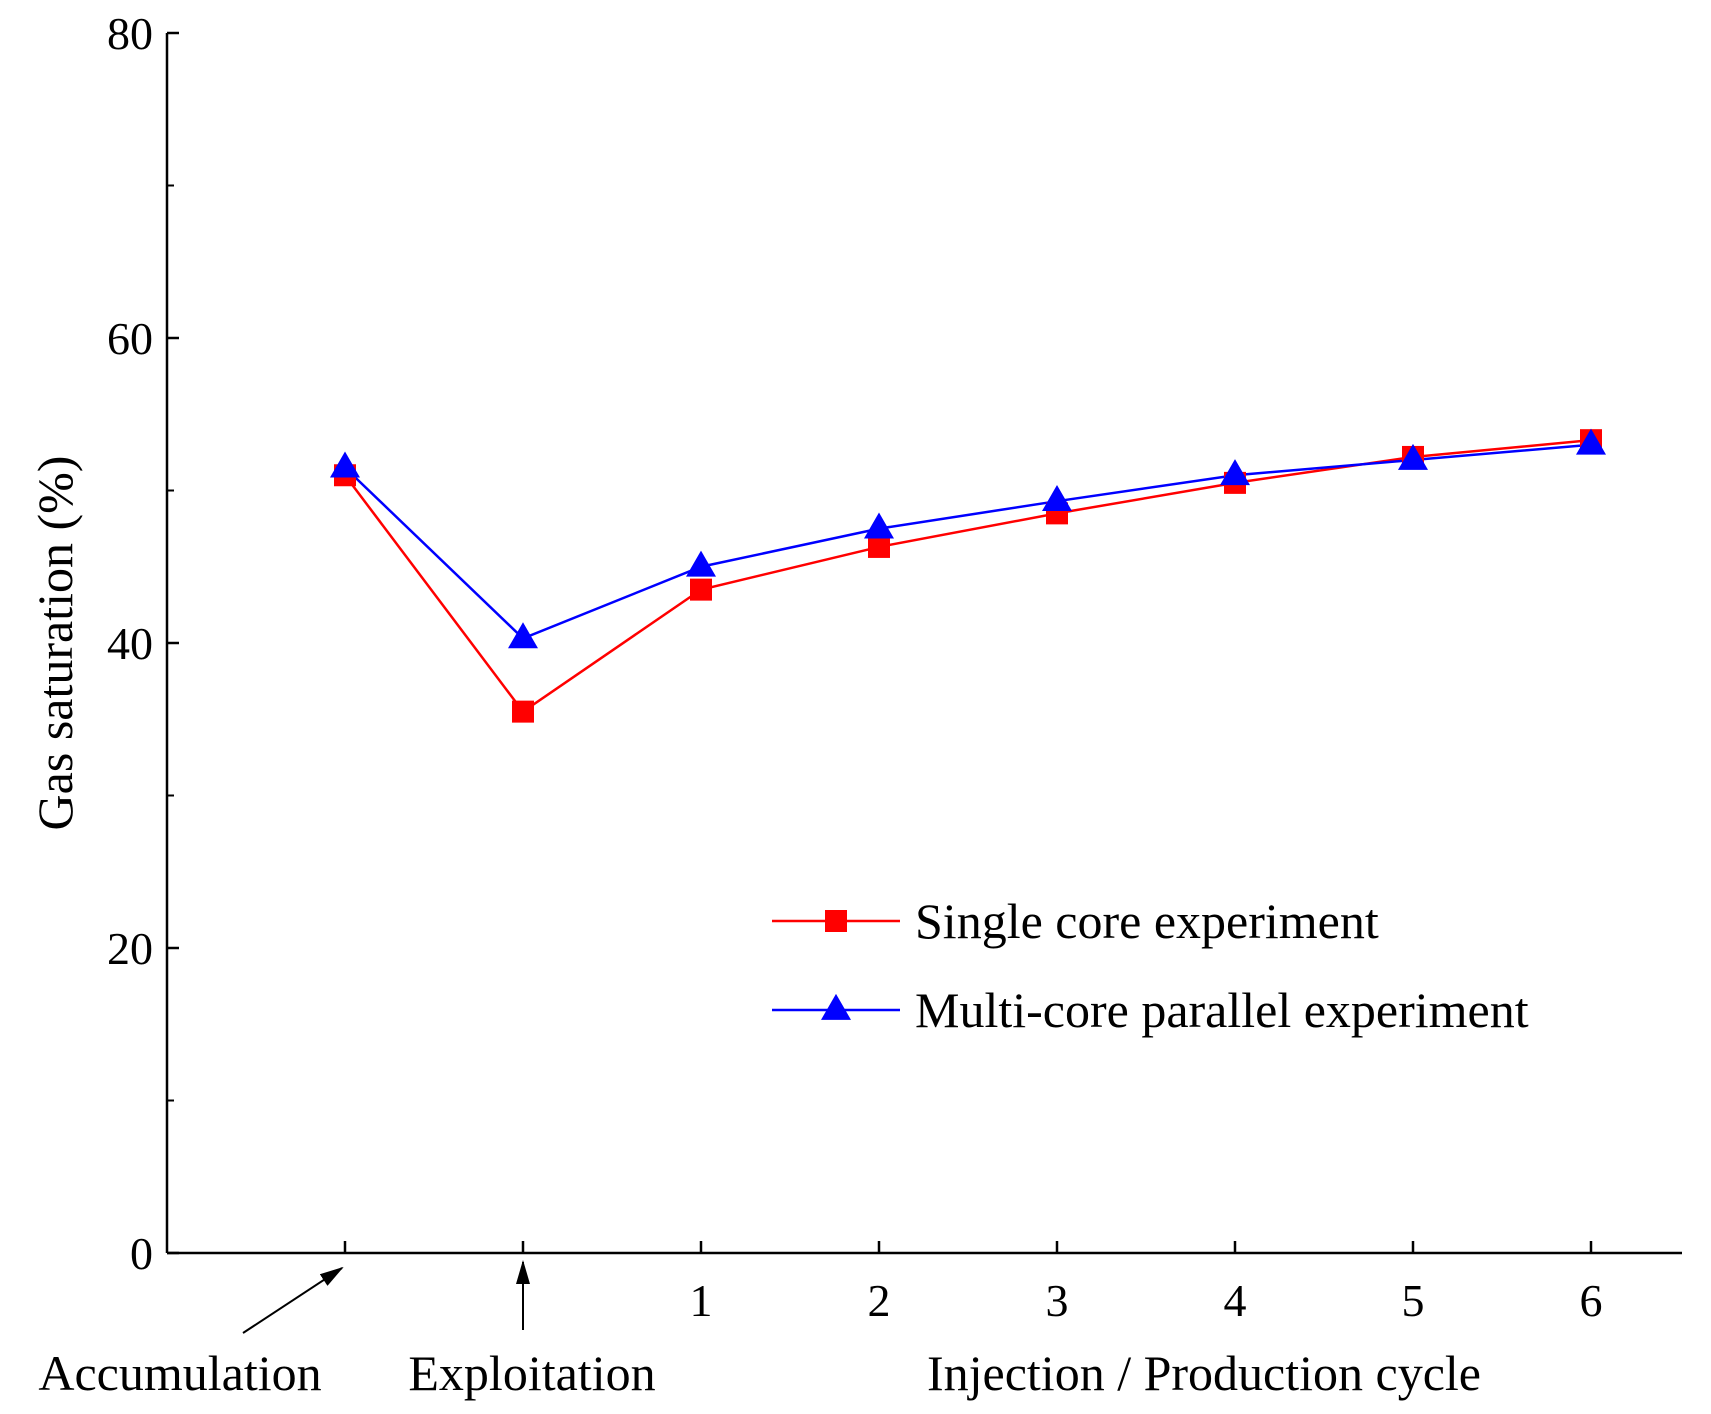 The width and height of the screenshot is (1711, 1414). What do you see at coordinates (1057, 1300) in the screenshot?
I see `x-tick-label: 3` at bounding box center [1057, 1300].